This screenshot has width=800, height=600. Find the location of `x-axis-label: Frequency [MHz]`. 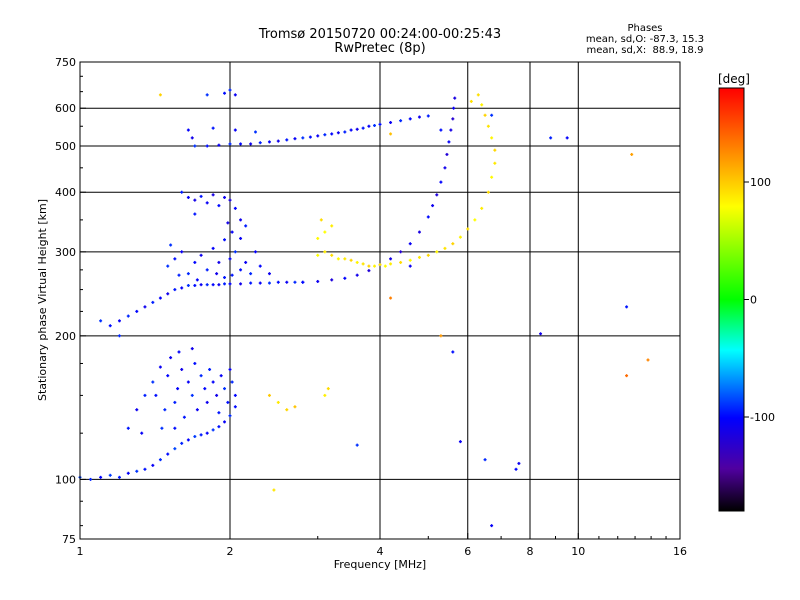

x-axis-label: Frequency [MHz] is located at coordinates (380, 564).